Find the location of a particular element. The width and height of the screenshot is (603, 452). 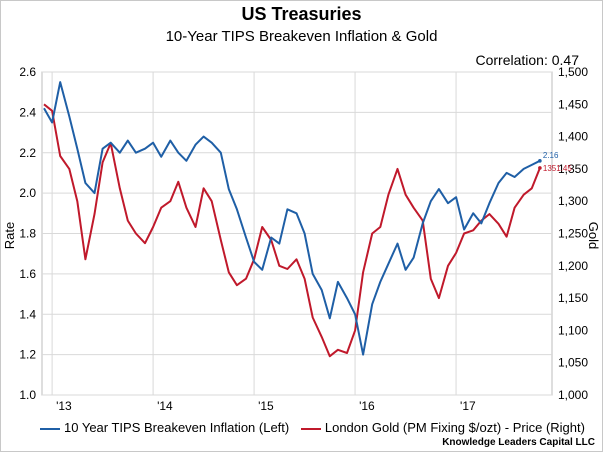

right-tick-label: 1,400 is located at coordinates (573, 137).